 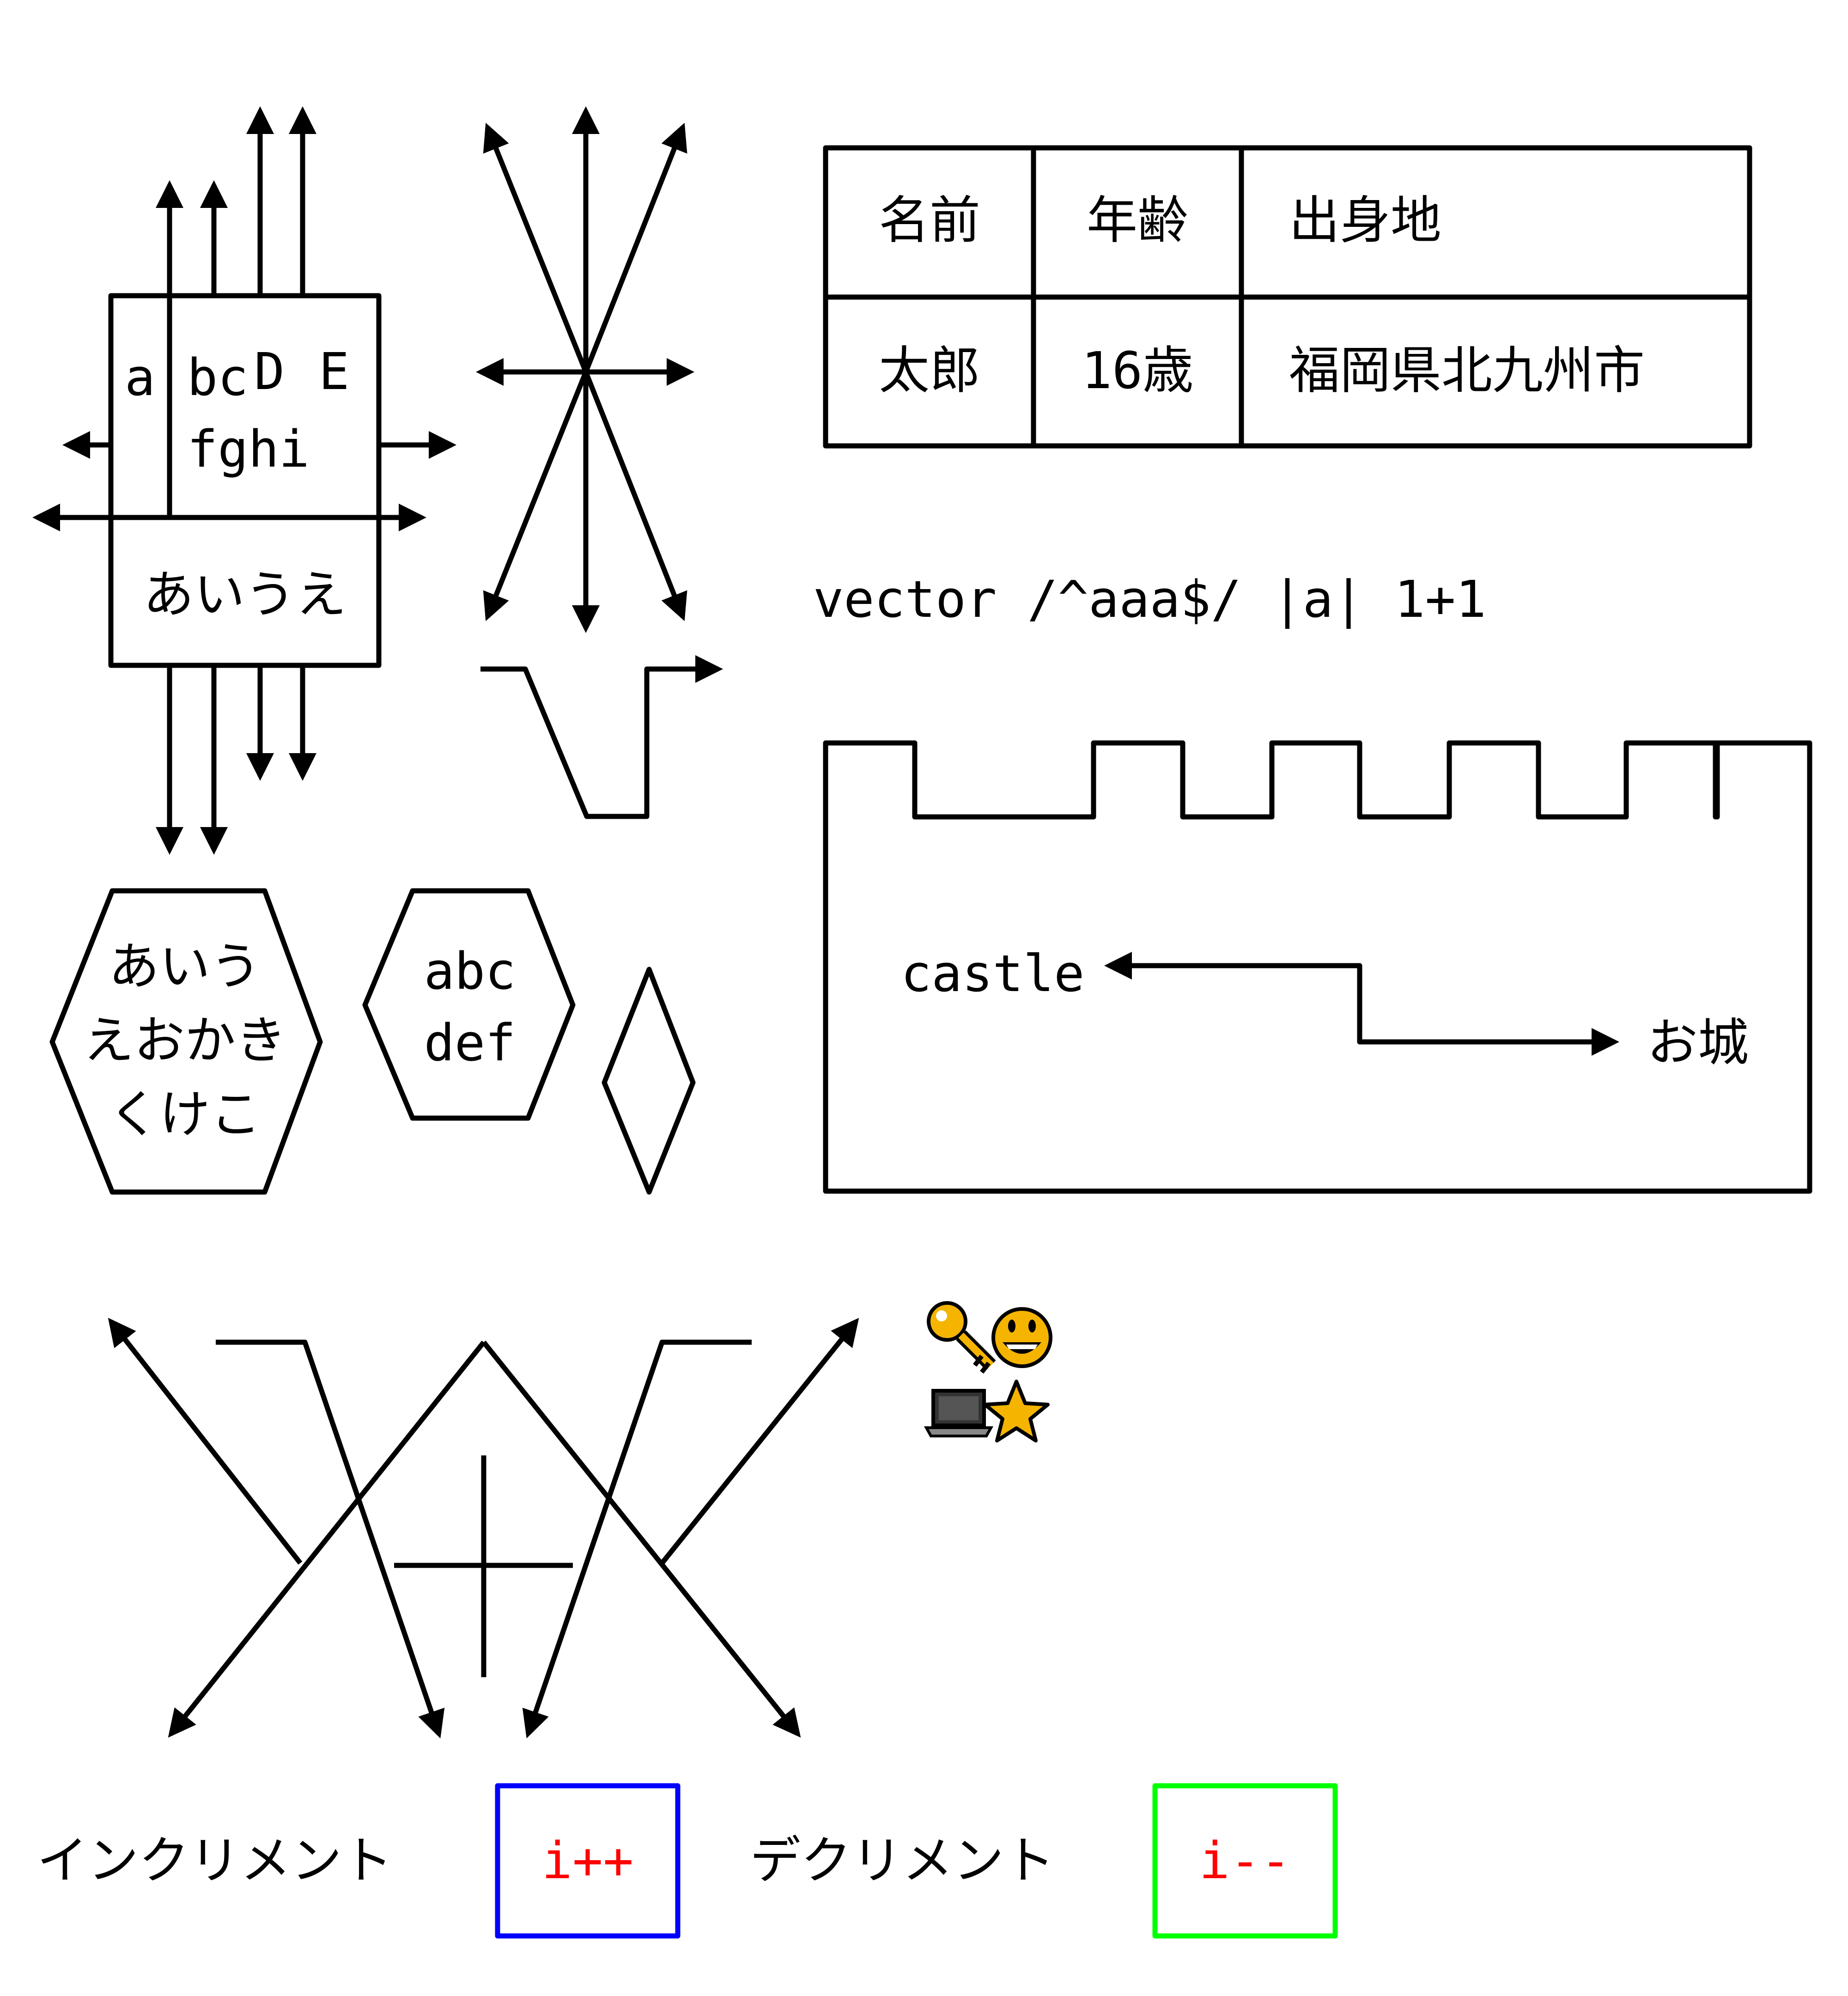 I want to click on castle-link-arrow-left, so click(x=1233, y=966).